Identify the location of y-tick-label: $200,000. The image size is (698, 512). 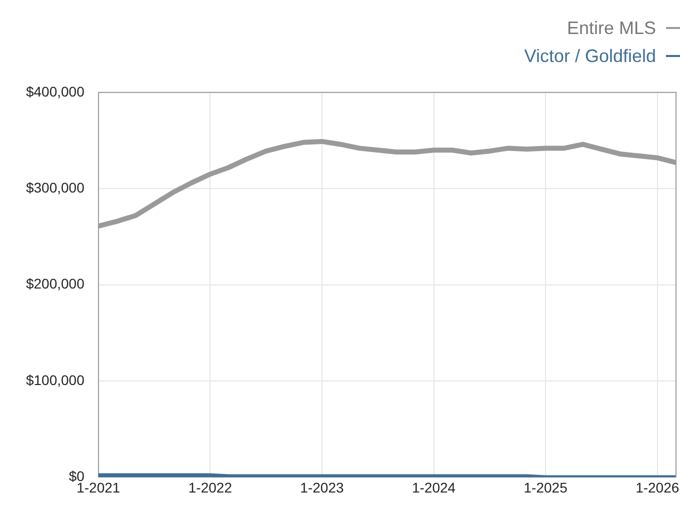
(55, 284).